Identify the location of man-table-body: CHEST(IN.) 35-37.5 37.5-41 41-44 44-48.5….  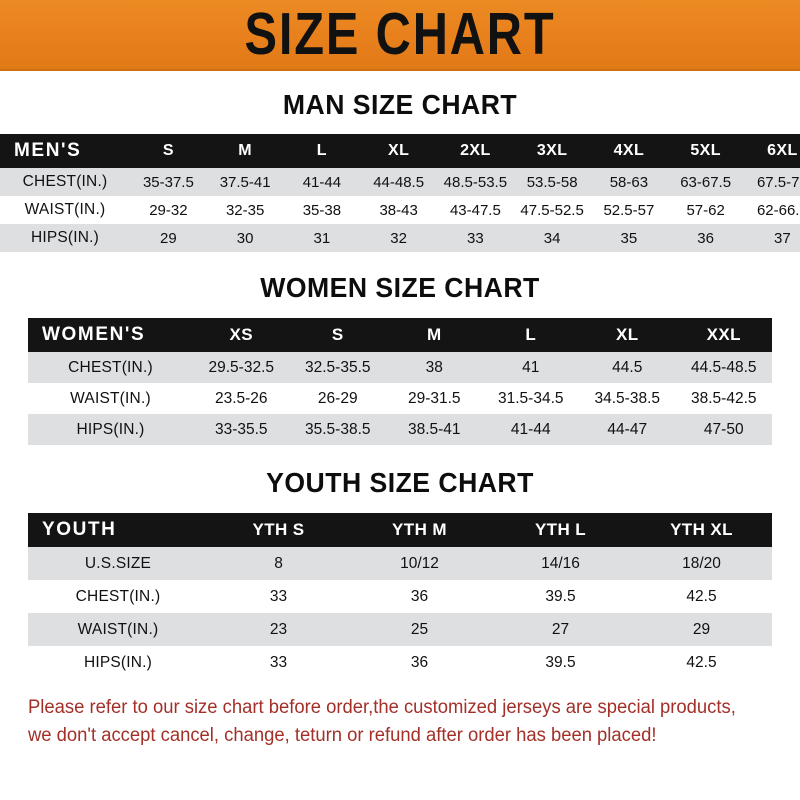
(400, 210).